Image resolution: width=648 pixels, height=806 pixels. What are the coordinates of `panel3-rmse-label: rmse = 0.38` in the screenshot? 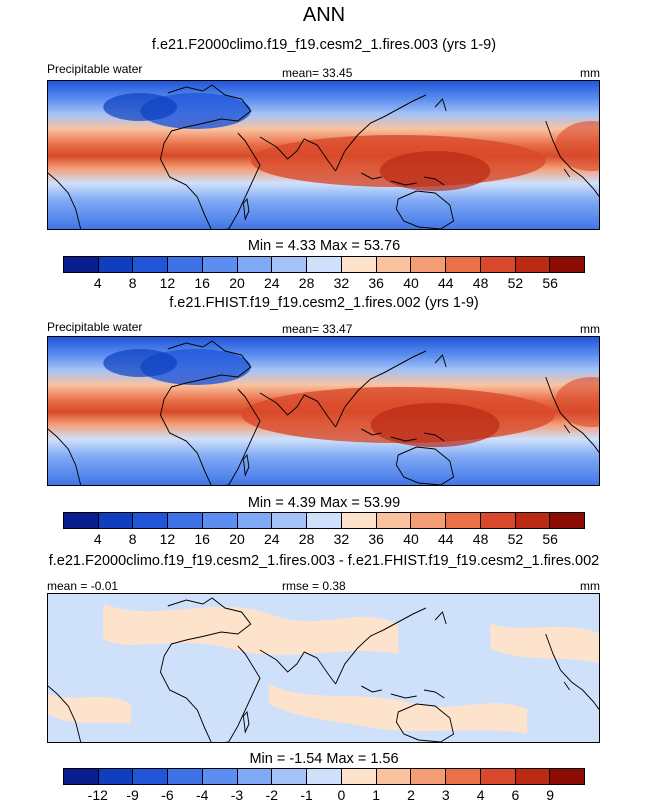 It's located at (314, 586).